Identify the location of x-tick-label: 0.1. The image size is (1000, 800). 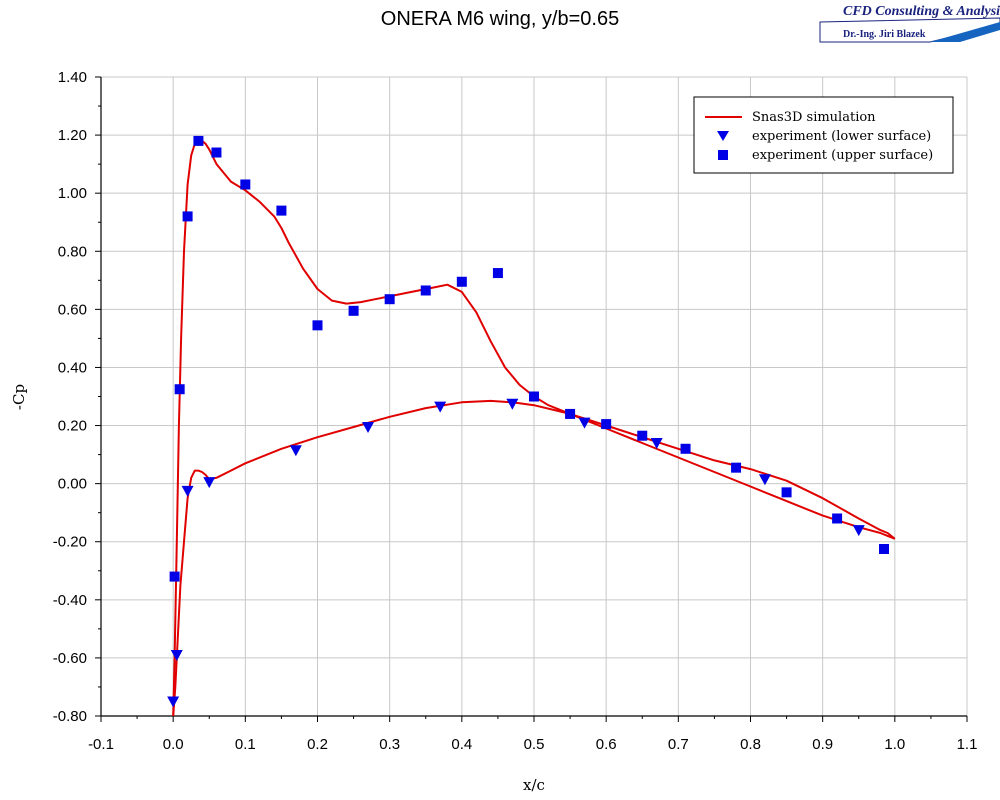
(245, 744).